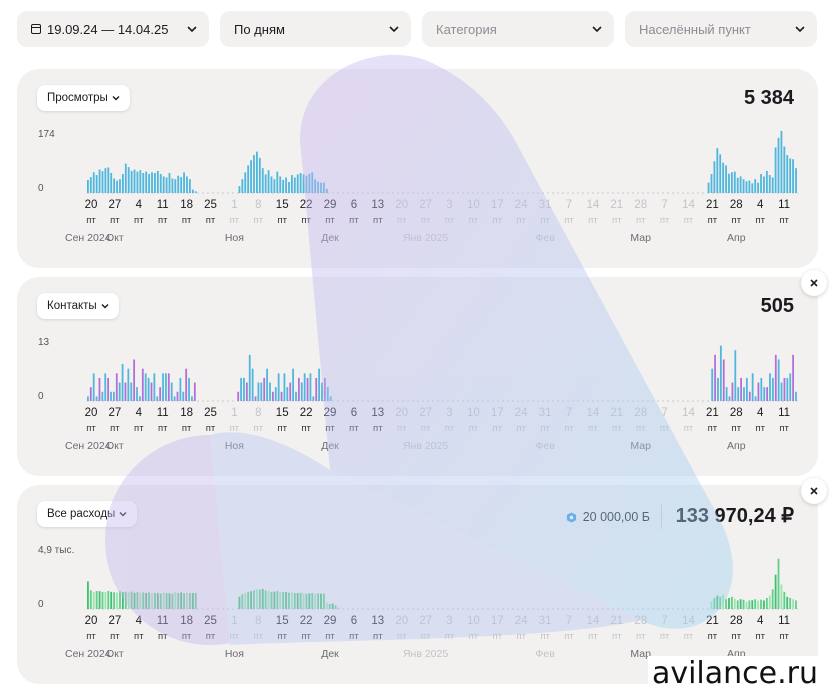 Image resolution: width=834 pixels, height=695 pixels. Describe the element at coordinates (814, 491) in the screenshot. I see `spend-close-button` at that location.